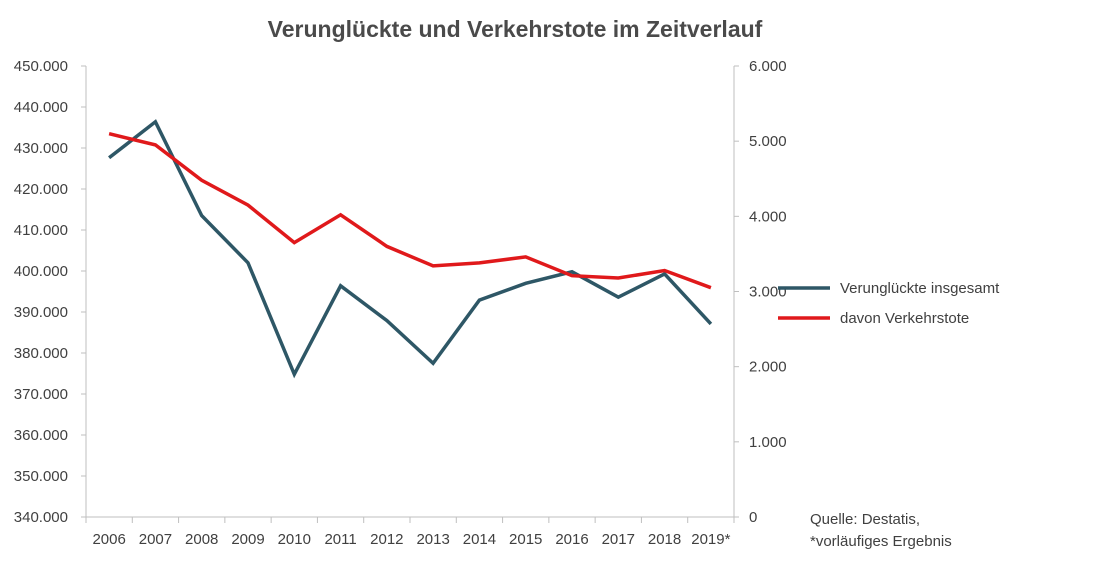  I want to click on left-tick-label: 440.000, so click(41, 107).